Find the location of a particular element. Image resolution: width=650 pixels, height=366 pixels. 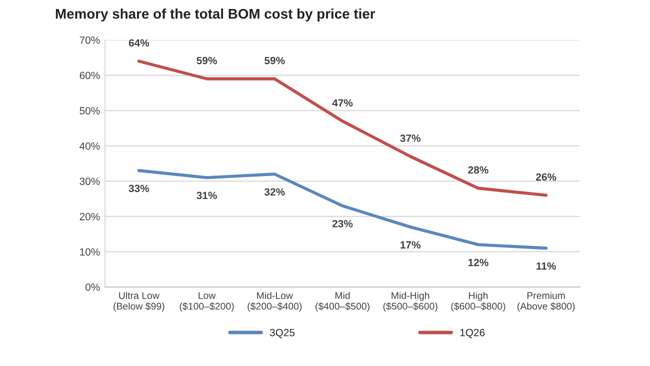

data-label: 11% is located at coordinates (546, 266).